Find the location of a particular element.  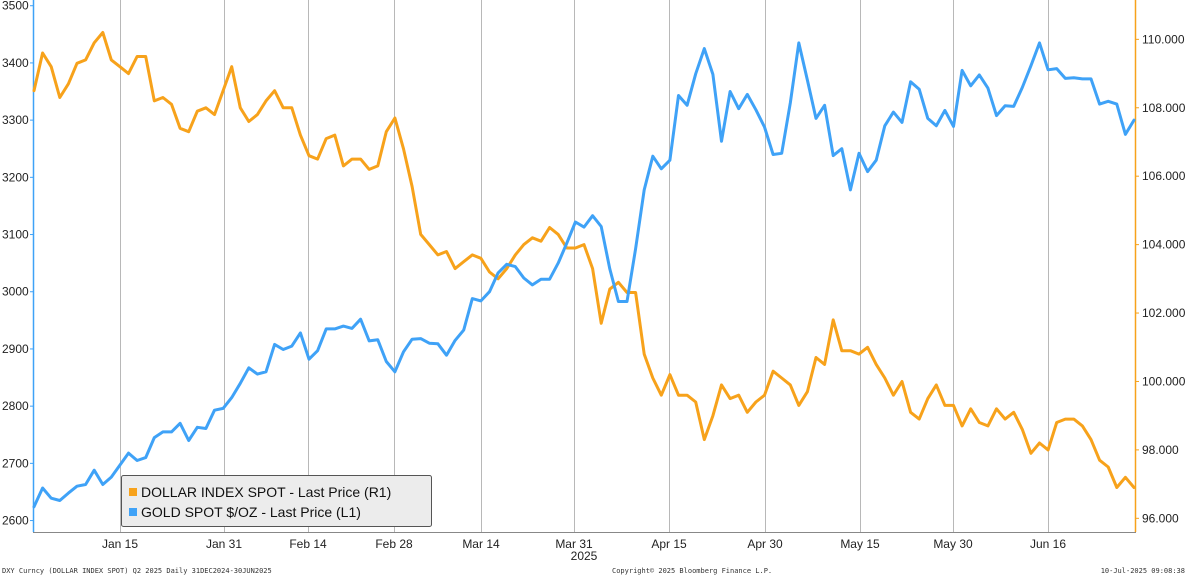

x-tick-label: Feb 14 is located at coordinates (308, 544).